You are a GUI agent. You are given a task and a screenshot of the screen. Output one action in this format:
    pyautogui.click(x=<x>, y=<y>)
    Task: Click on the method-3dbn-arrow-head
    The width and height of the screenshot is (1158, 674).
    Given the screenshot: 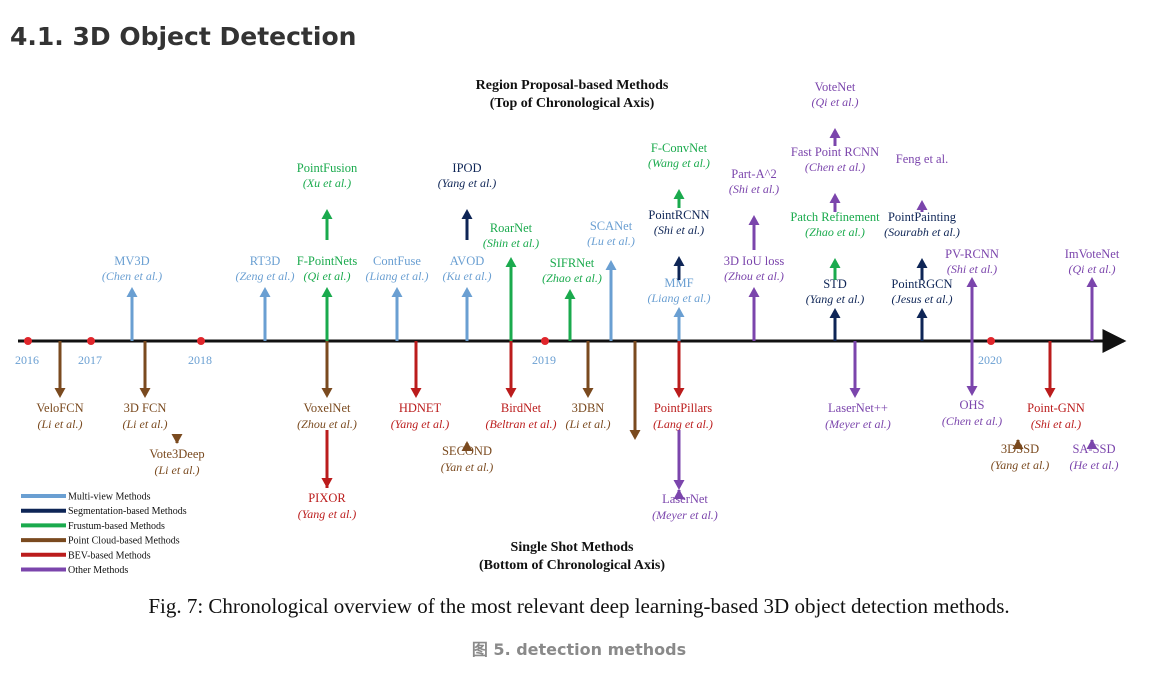 What is the action you would take?
    pyautogui.click(x=588, y=393)
    